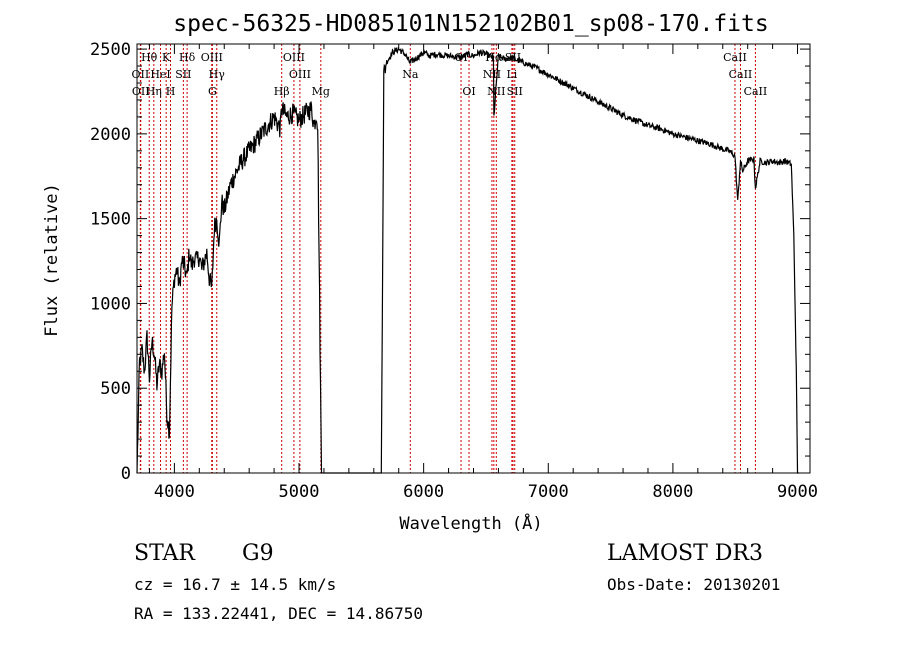  I want to click on line-label: Hγ, so click(217, 74).